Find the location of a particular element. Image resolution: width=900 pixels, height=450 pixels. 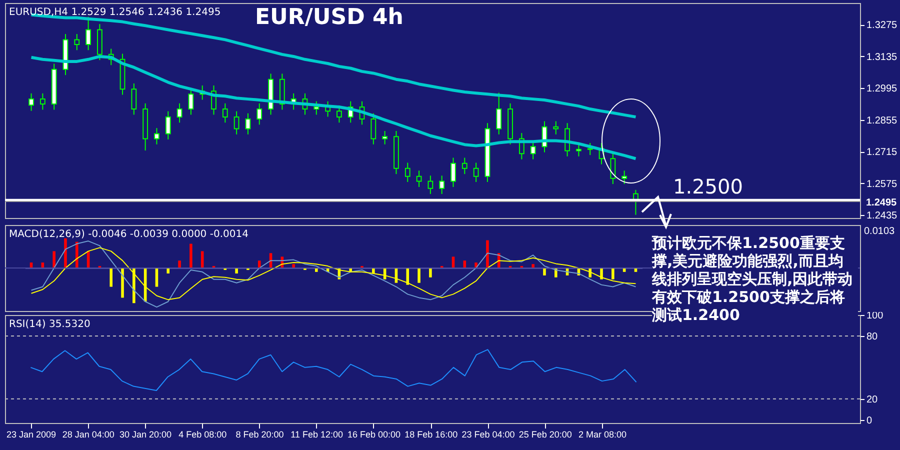

x-tick-label: 8 Feb 20:00 is located at coordinates (260, 435).